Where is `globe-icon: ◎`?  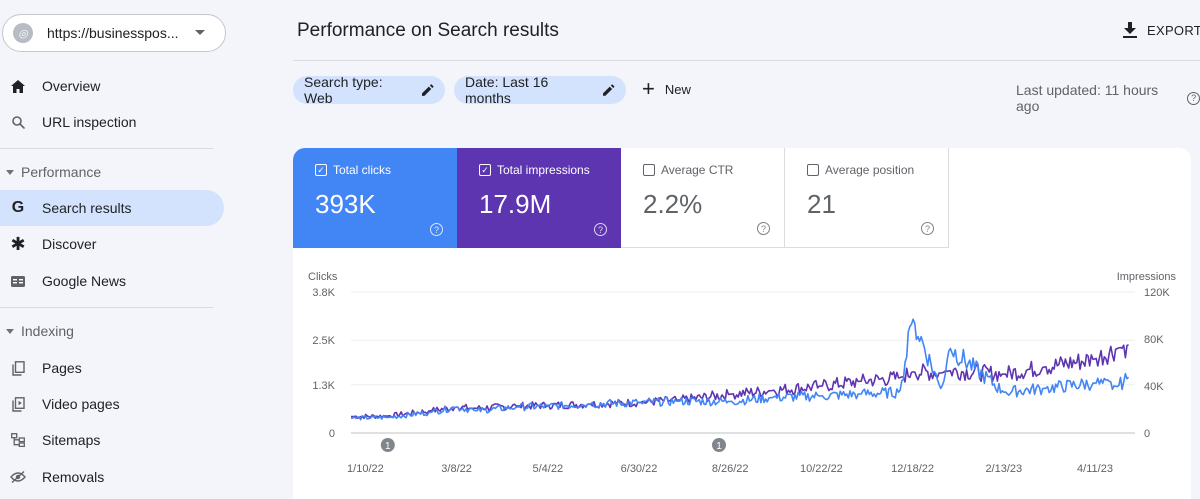
globe-icon: ◎ is located at coordinates (23, 33).